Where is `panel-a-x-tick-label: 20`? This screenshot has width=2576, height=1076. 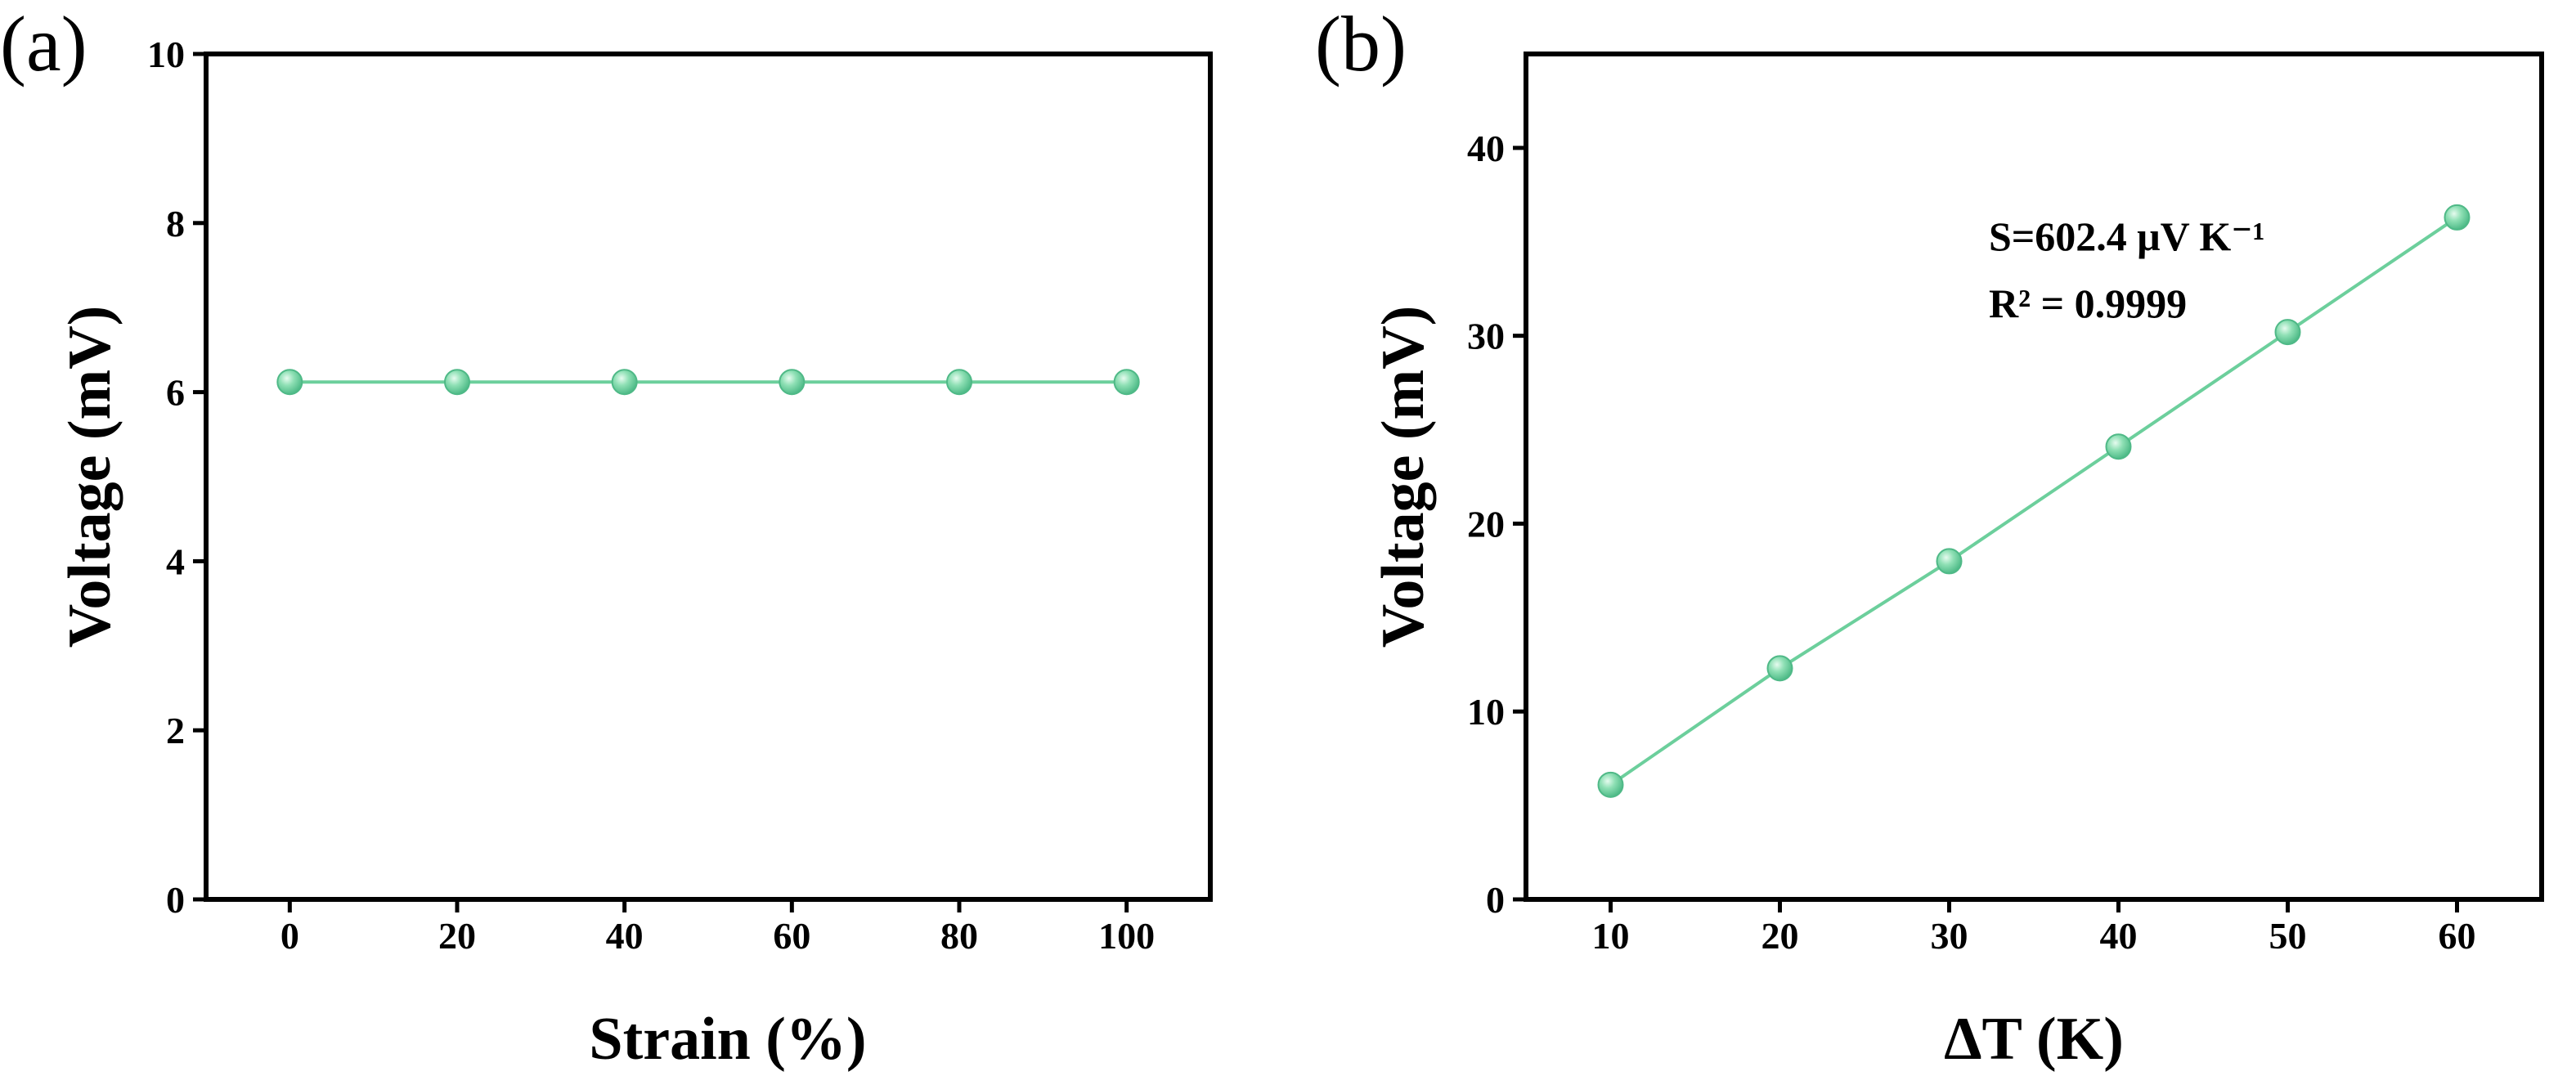 panel-a-x-tick-label: 20 is located at coordinates (457, 936).